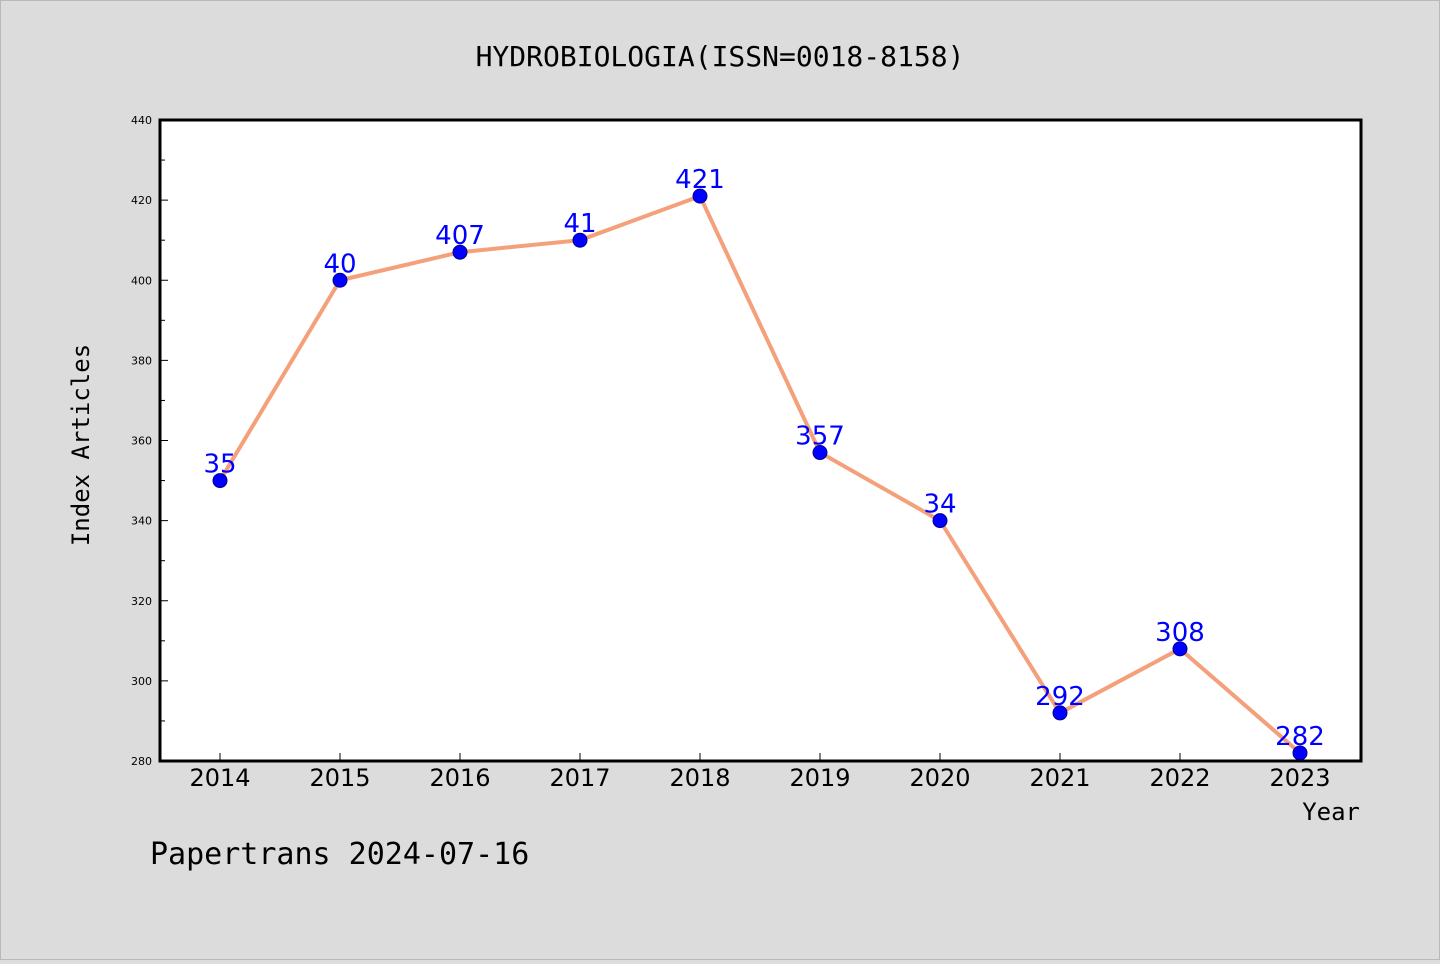 This screenshot has width=1440, height=964. What do you see at coordinates (579, 778) in the screenshot?
I see `x-tick-label: 2017` at bounding box center [579, 778].